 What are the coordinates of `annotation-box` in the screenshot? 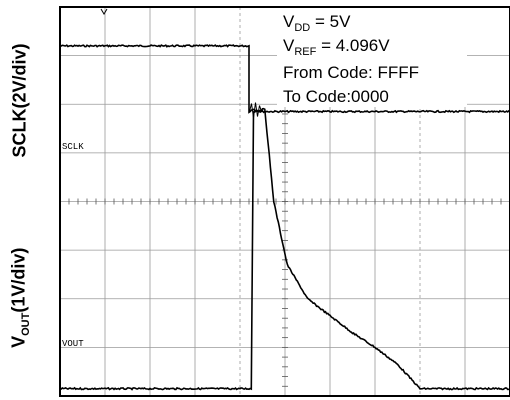 It's located at (372, 57).